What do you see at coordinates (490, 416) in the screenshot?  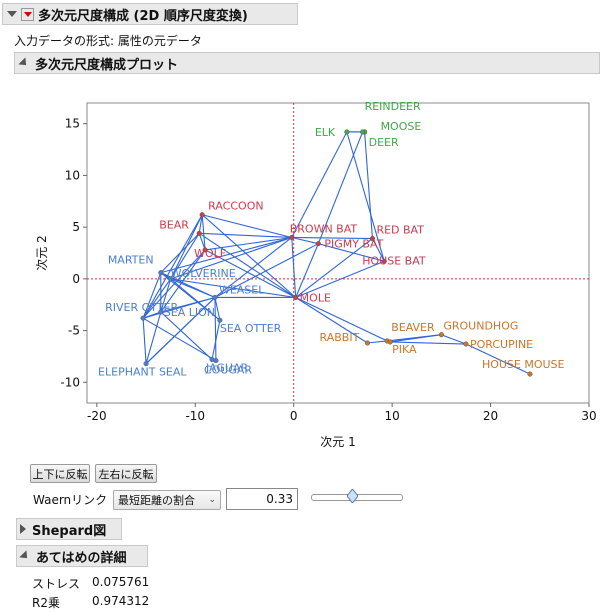 I see `x-tick-label: 20` at bounding box center [490, 416].